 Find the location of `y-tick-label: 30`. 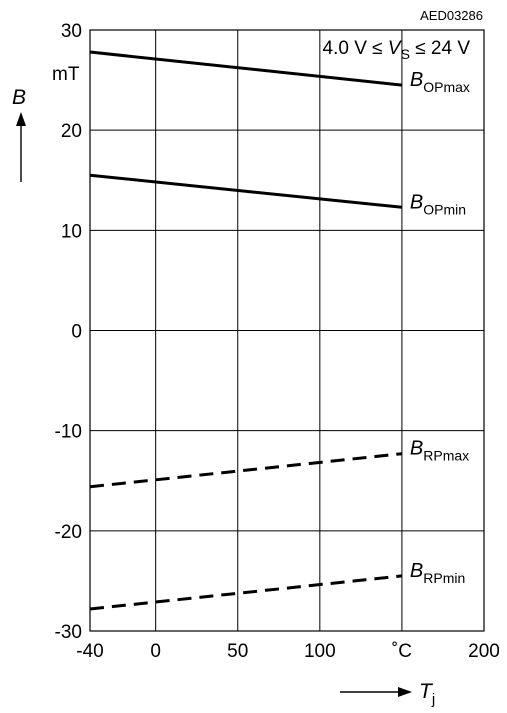

y-tick-label: 30 is located at coordinates (71, 31).